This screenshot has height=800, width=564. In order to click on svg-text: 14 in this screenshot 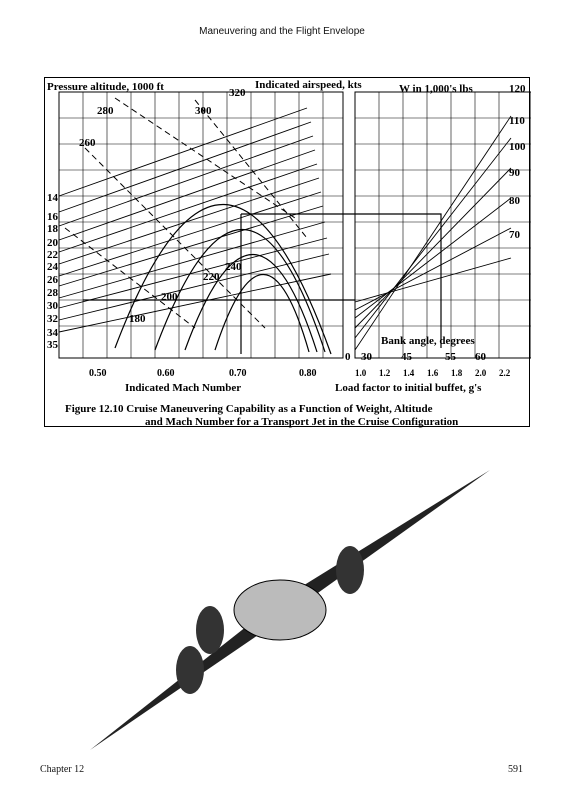, I will do `click(53, 198)`.